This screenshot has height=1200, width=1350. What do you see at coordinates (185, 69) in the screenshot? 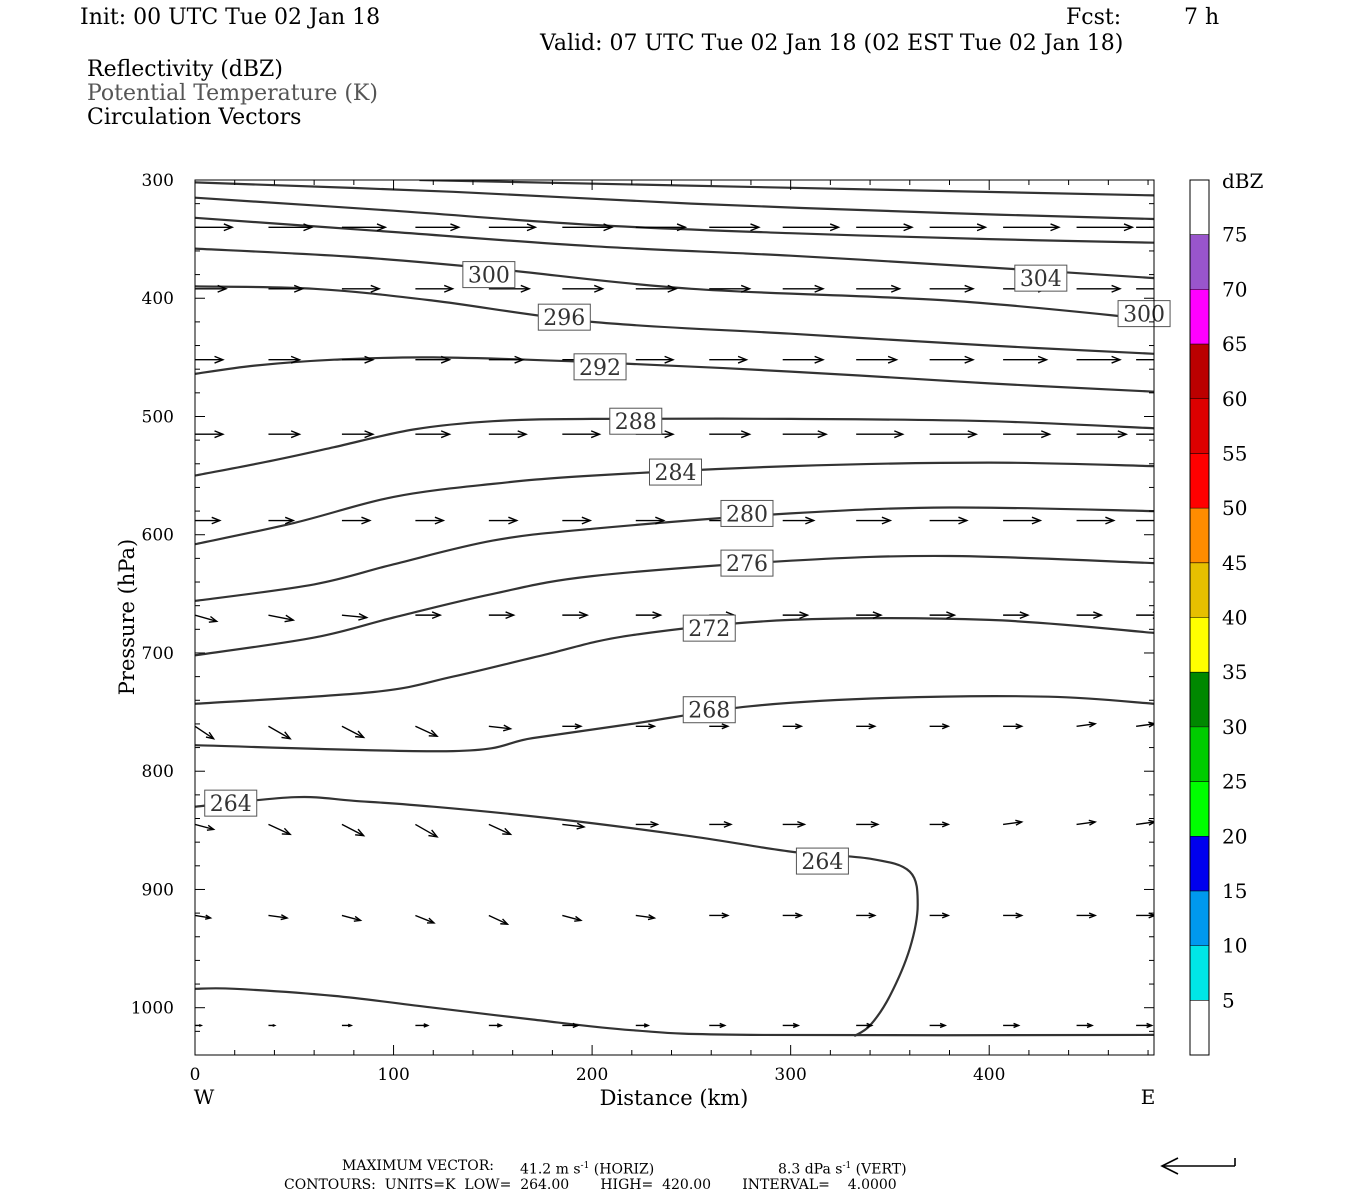
I see `field-name-reflectivity: Reflectivity (dBZ)` at bounding box center [185, 69].